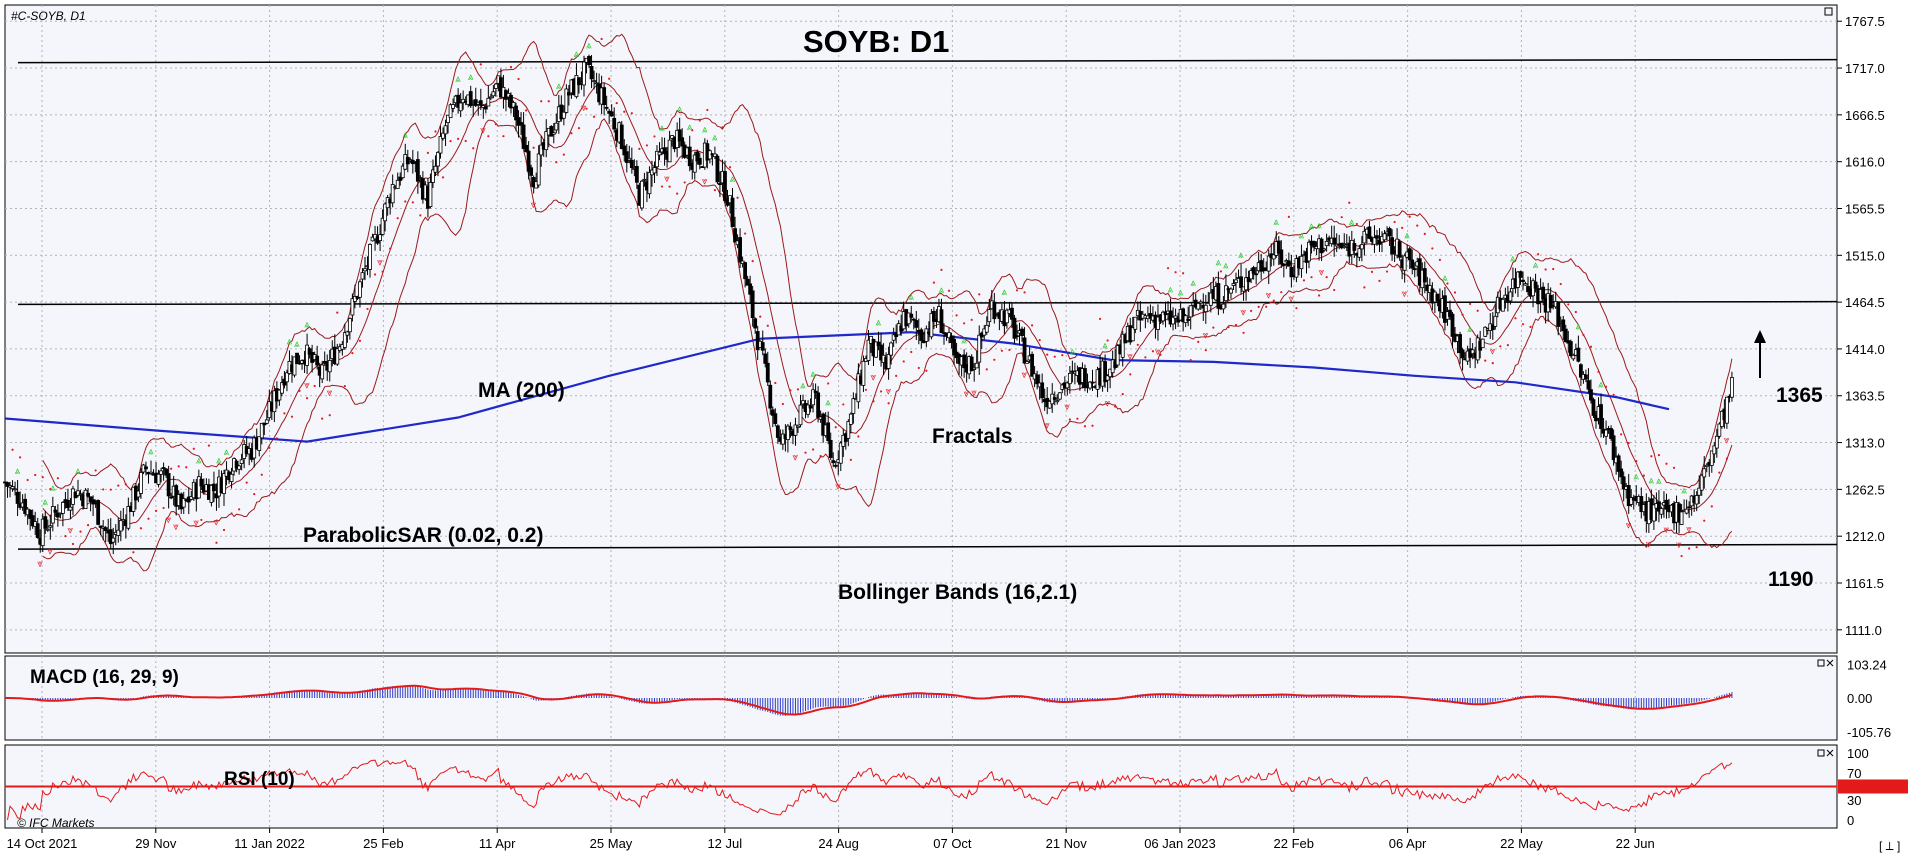 This screenshot has width=1912, height=862. Describe the element at coordinates (1828, 11) in the screenshot. I see `maximize-icon` at that location.